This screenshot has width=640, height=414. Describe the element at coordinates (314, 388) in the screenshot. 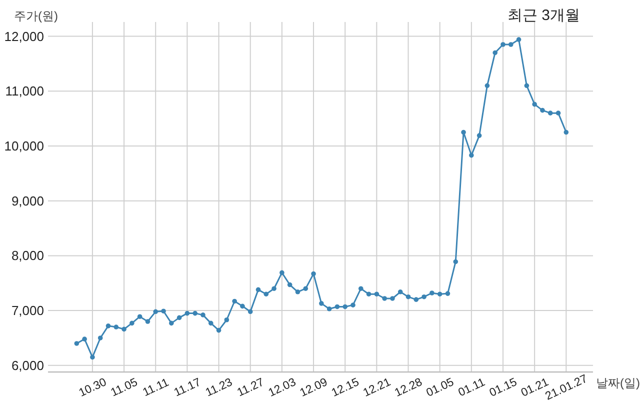

I see `x-tick-label: 12.09` at that location.